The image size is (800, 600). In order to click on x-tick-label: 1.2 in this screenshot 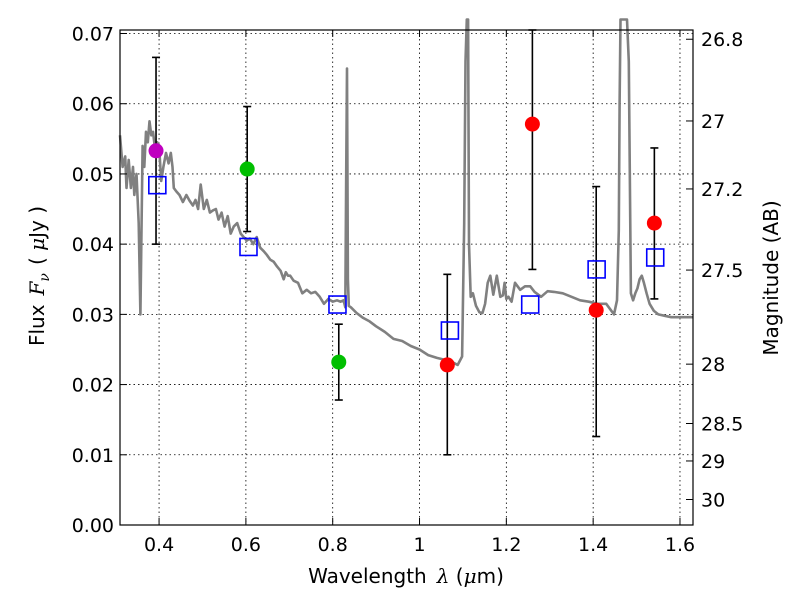, I will do `click(506, 545)`.